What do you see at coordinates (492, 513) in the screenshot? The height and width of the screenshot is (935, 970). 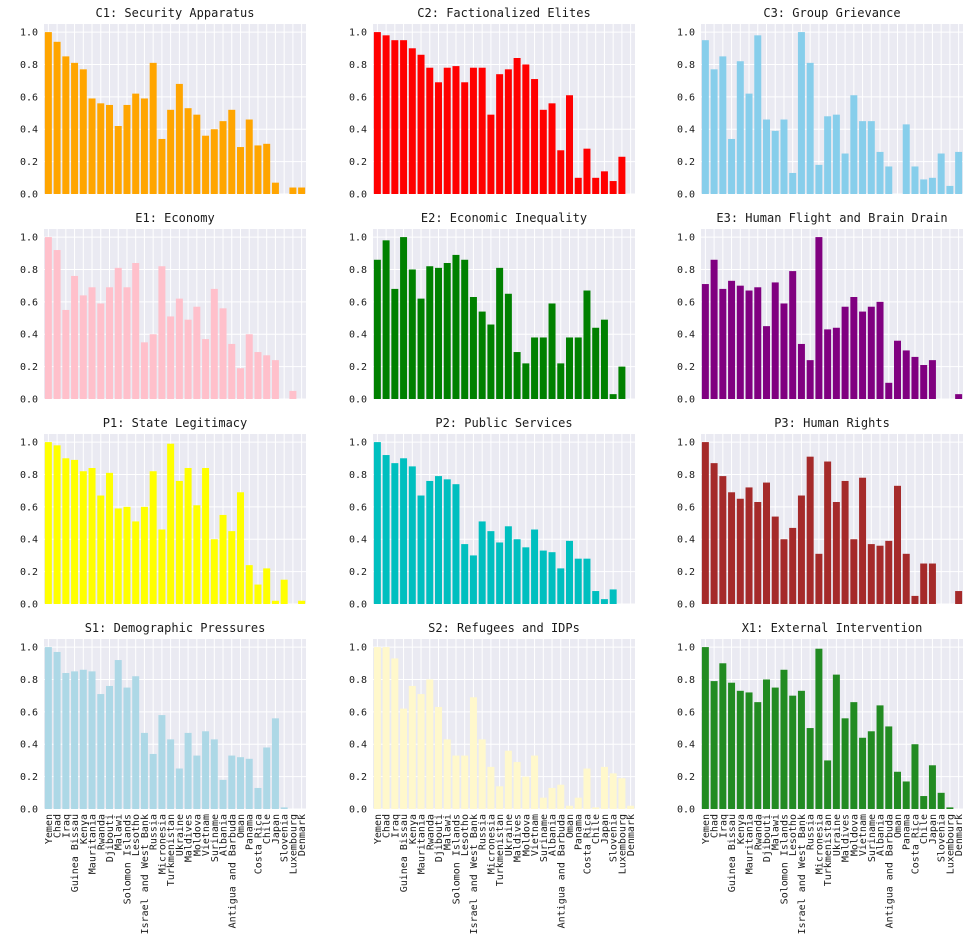 I see `subplot-8: 0.0 0.2 0.4 0.6 0.8 1.0 P2: Public Services` at bounding box center [492, 513].